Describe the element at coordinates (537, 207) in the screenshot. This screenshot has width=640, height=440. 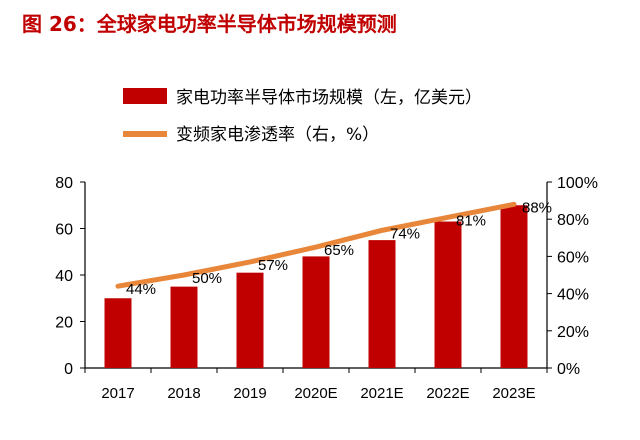
I see `line-data-label: 88%` at that location.